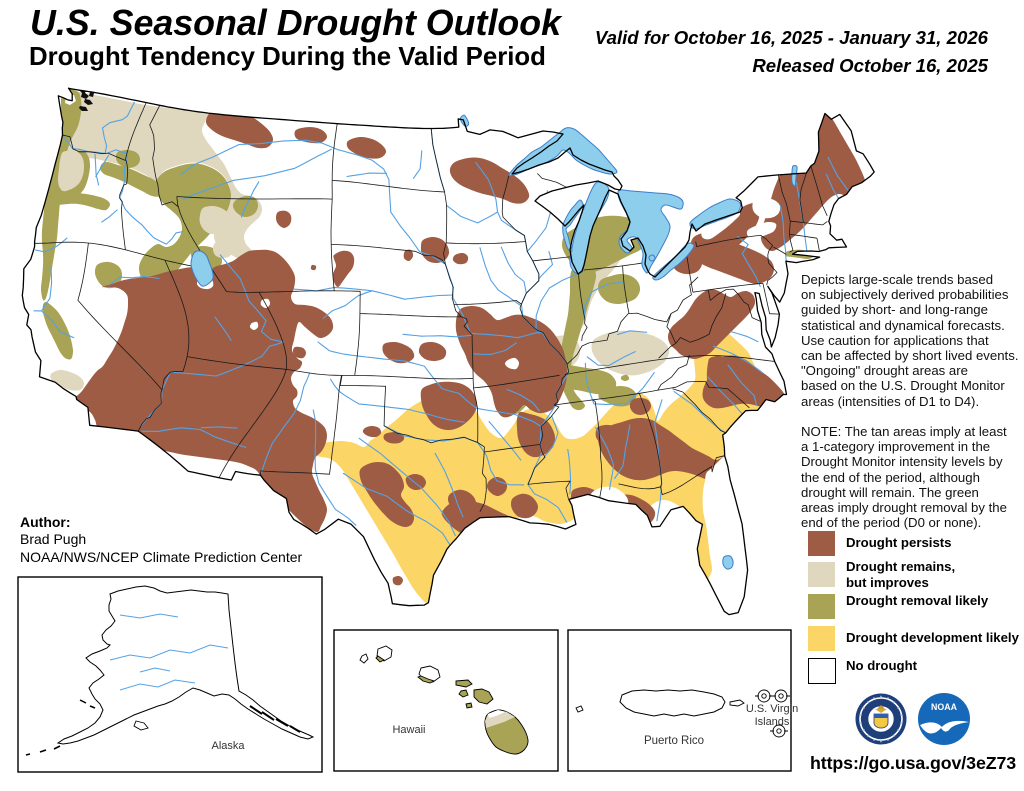  What do you see at coordinates (772, 709) in the screenshot?
I see `svg-text: U.S. Virgin` at bounding box center [772, 709].